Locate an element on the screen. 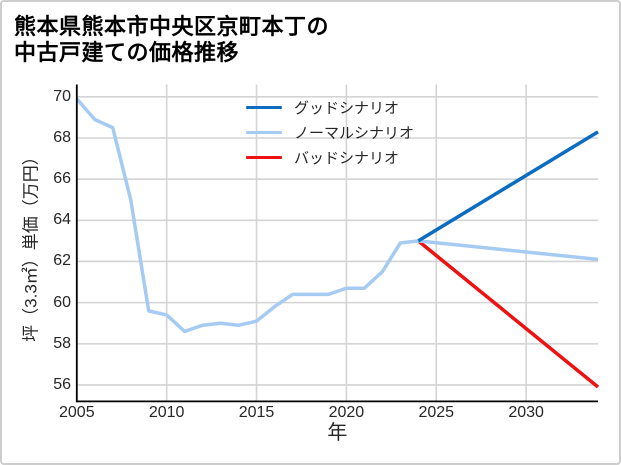 This screenshot has width=621, height=465. chart-title-line1: 熊本県熊本市中央区京町本丁の is located at coordinates (172, 26).